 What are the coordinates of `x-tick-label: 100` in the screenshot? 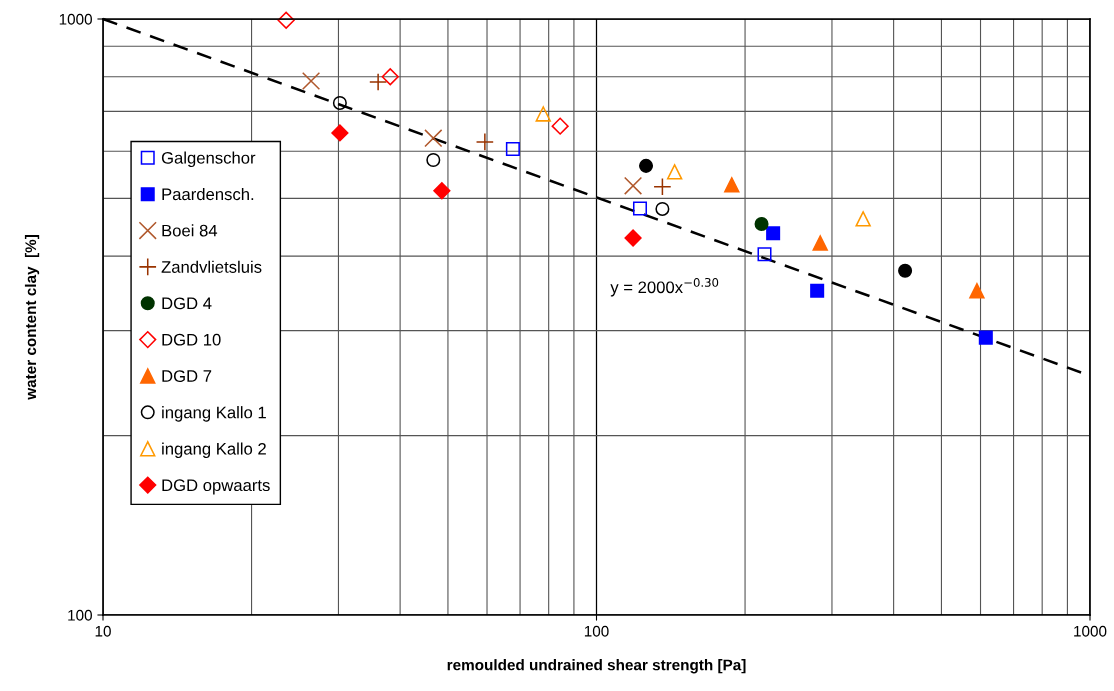 It's located at (596, 631).